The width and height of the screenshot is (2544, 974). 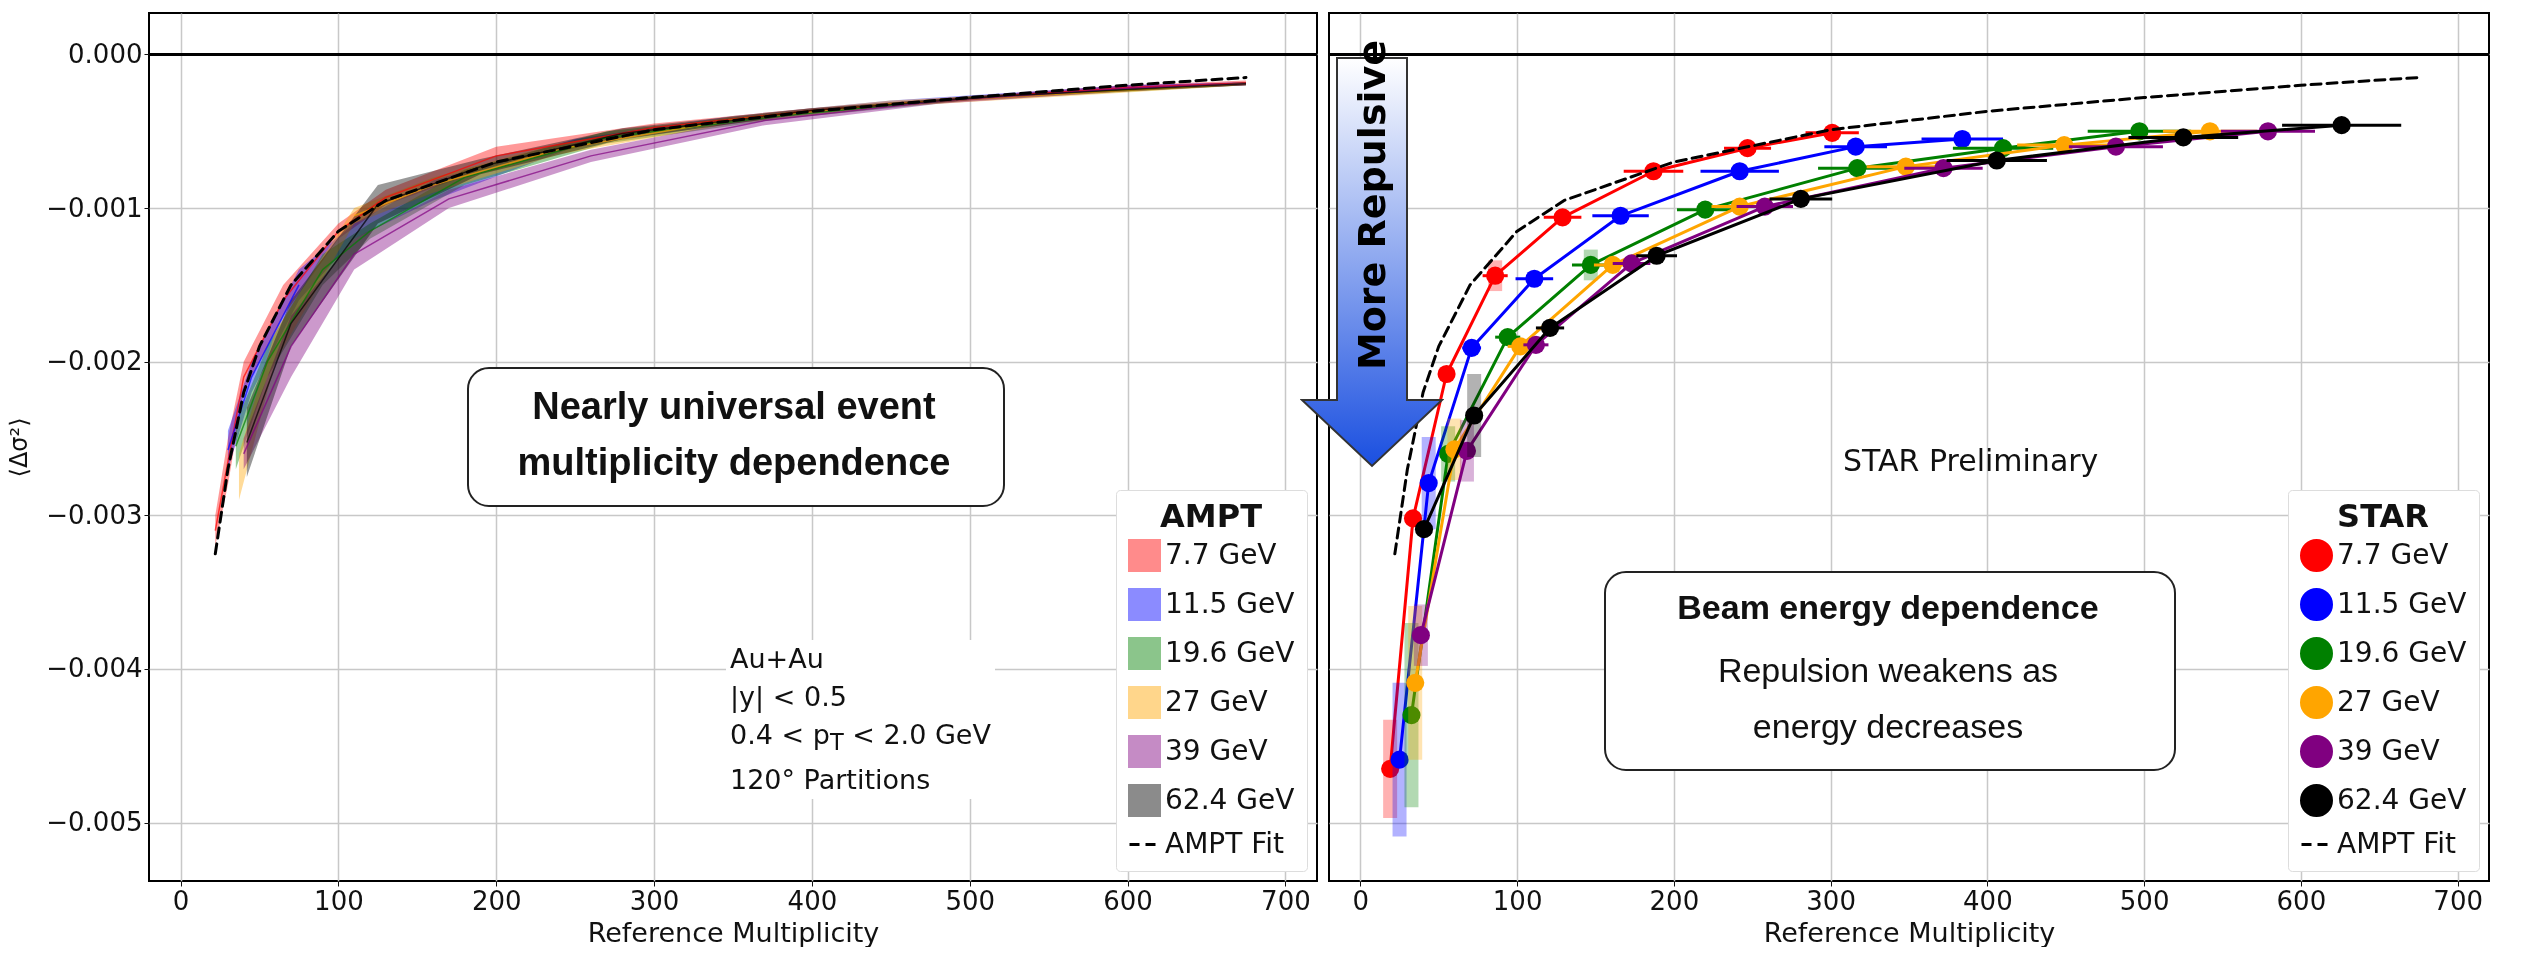 I want to click on legend-title: AMPT, so click(x=1211, y=516).